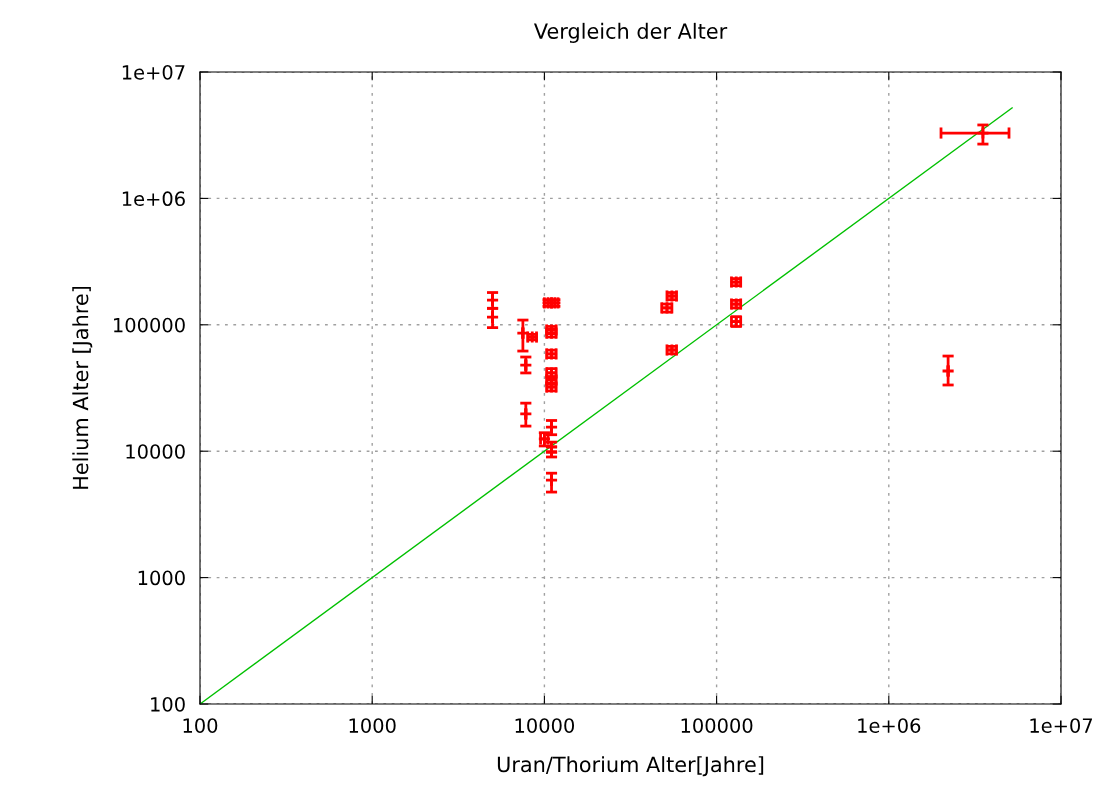 This screenshot has width=1108, height=798. Describe the element at coordinates (630, 766) in the screenshot. I see `x-axis-title: Uran/Thorium Alter[Jahre]` at that location.